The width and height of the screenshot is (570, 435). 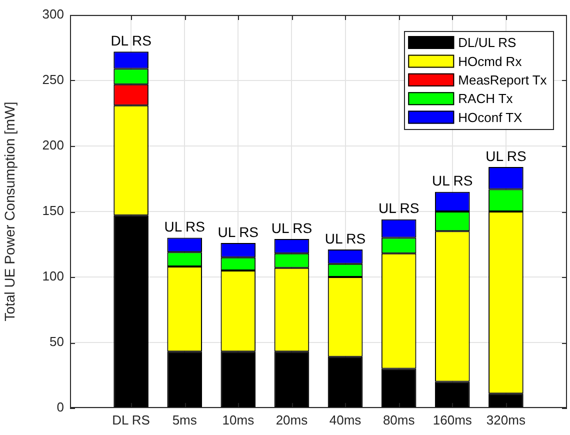 What do you see at coordinates (53, 210) in the screenshot?
I see `y-tick-label: 150` at bounding box center [53, 210].